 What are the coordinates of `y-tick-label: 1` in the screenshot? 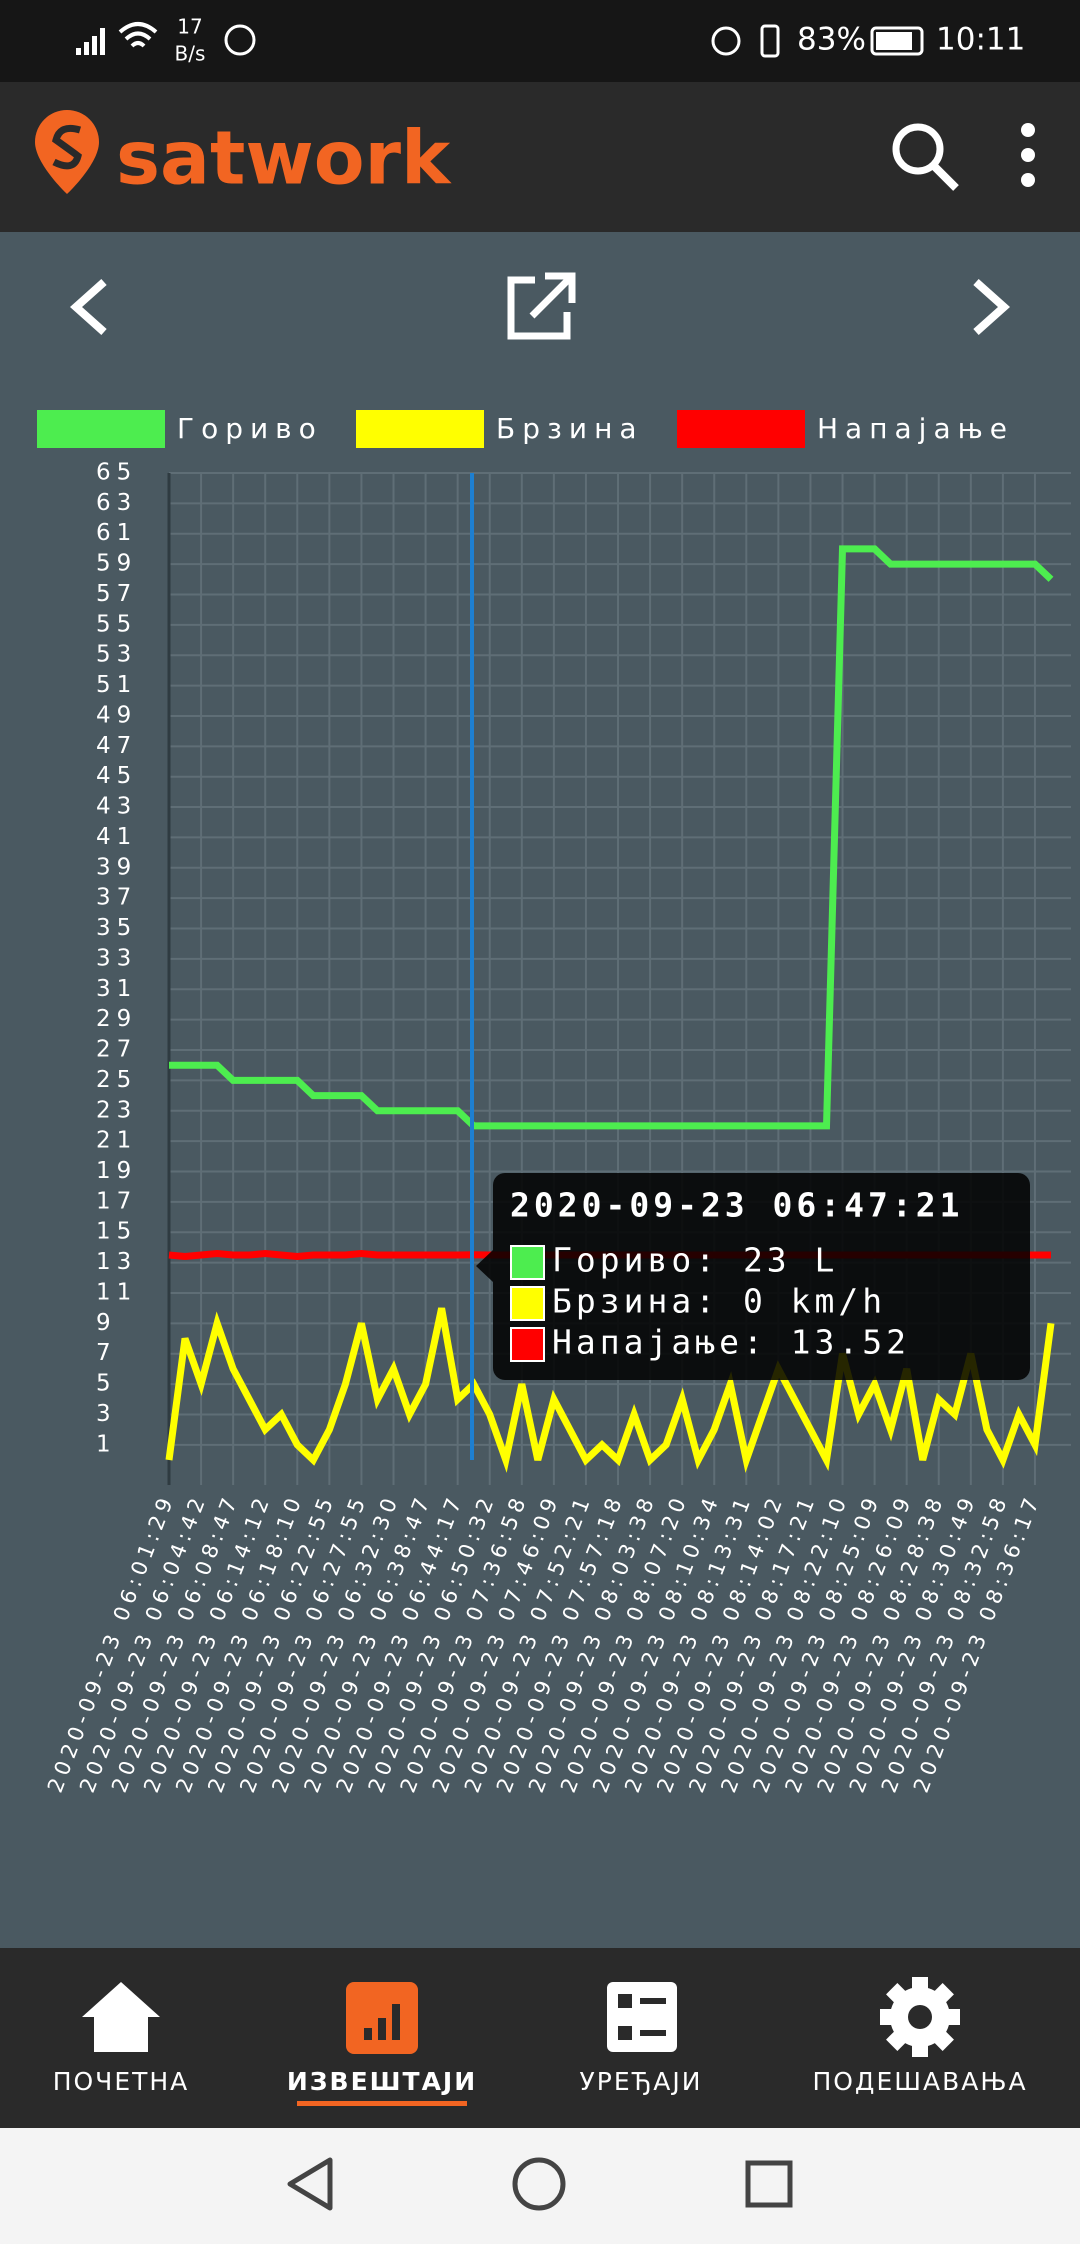 It's located at (106, 1444).